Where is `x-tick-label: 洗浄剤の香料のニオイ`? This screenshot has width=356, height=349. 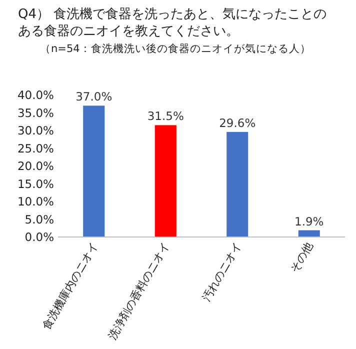
x-tick-label: 洗浄剤の香料のニオイ is located at coordinates (139, 291).